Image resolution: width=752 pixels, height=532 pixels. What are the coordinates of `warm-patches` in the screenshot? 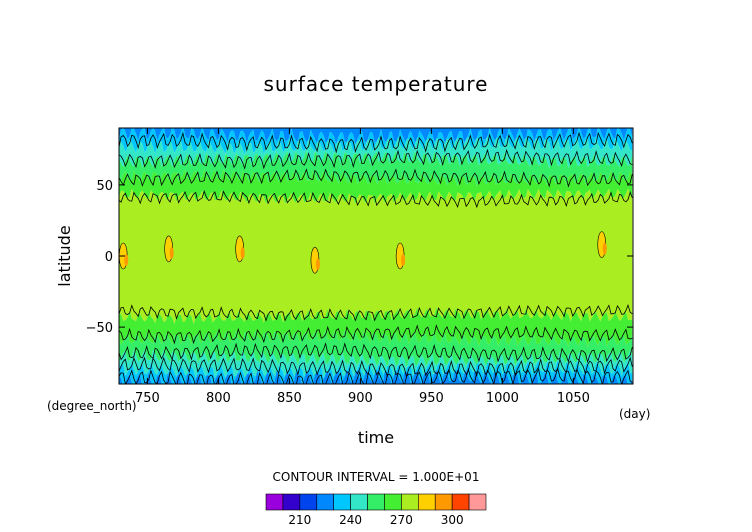 It's located at (363, 252).